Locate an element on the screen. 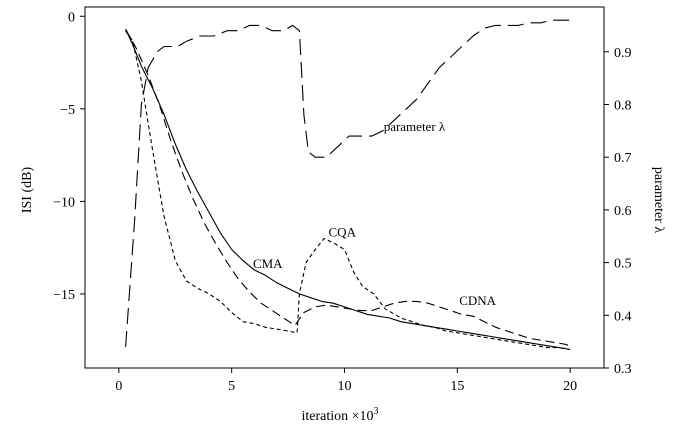 The height and width of the screenshot is (431, 680). x-tick-label: 20 is located at coordinates (570, 386).